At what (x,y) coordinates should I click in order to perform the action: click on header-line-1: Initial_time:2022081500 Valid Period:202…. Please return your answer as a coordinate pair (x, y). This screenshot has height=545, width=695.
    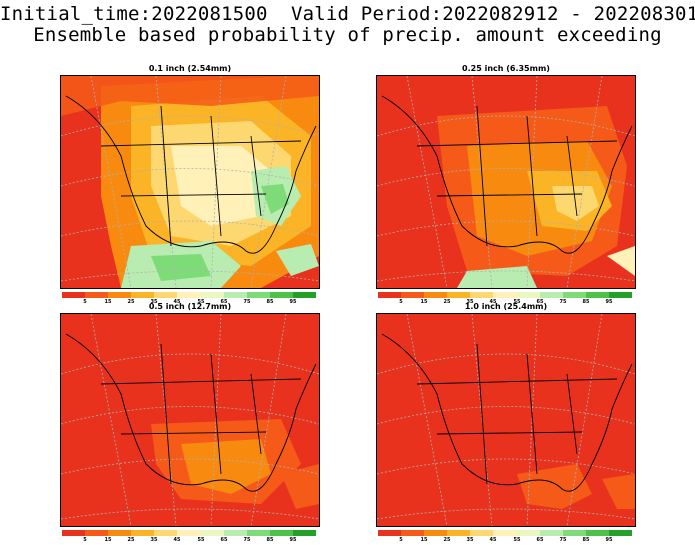
    Looking at the image, I should click on (347, 14).